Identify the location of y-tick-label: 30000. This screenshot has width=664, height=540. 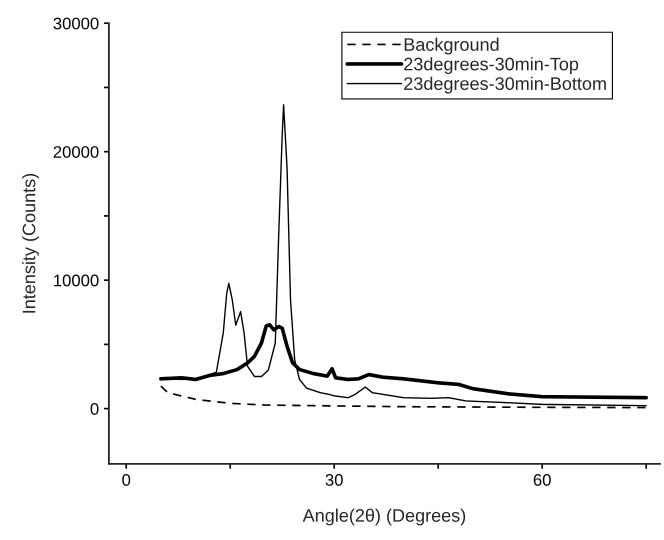
(76, 24).